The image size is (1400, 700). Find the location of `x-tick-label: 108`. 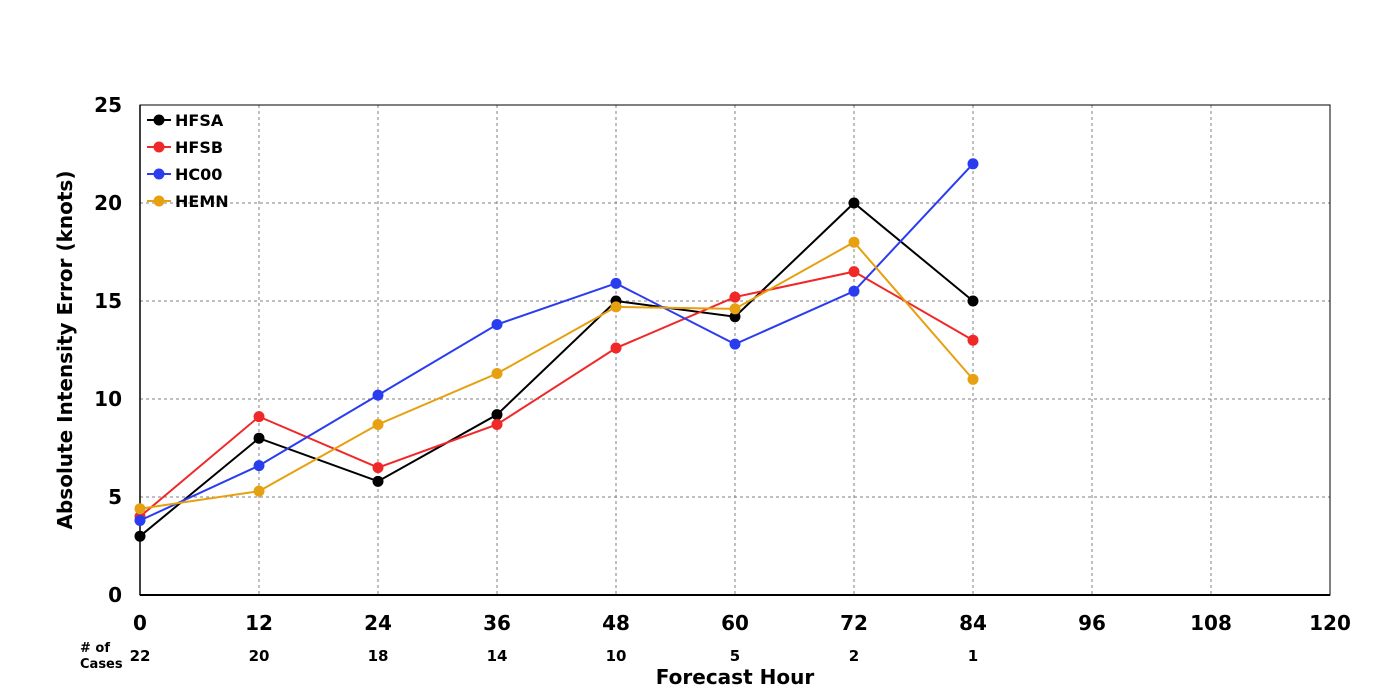

x-tick-label: 108 is located at coordinates (1211, 623).